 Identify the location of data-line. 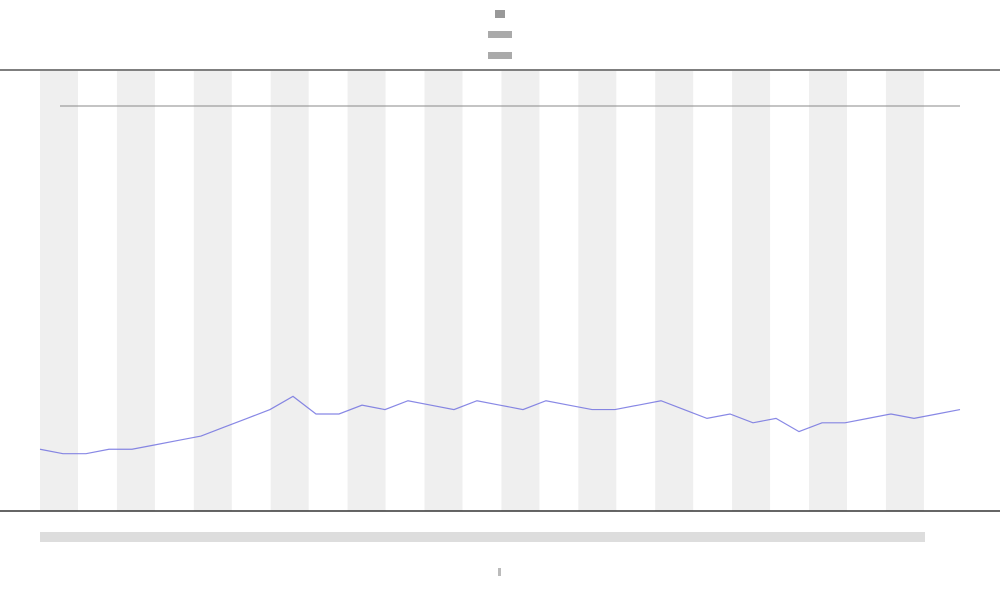
(500, 425).